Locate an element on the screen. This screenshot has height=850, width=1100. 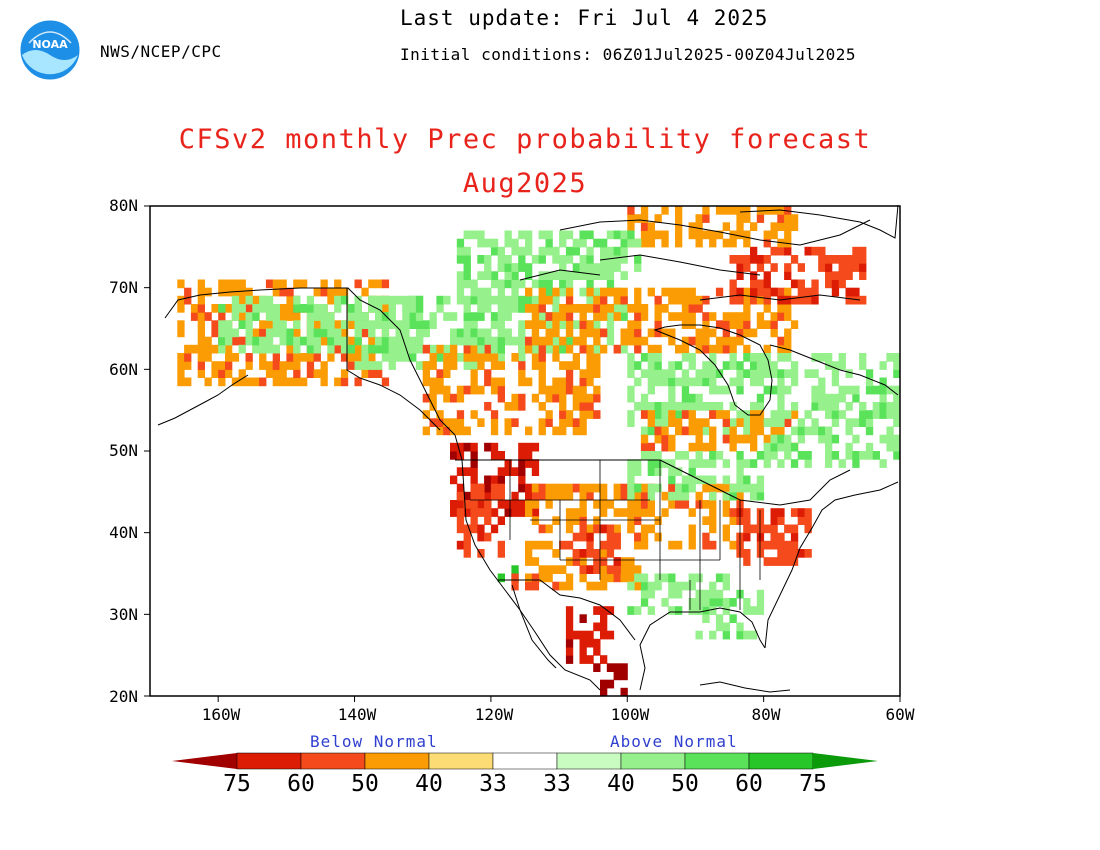
chart-title: CFSv2 monthly Prec probability forecast is located at coordinates (525, 139).